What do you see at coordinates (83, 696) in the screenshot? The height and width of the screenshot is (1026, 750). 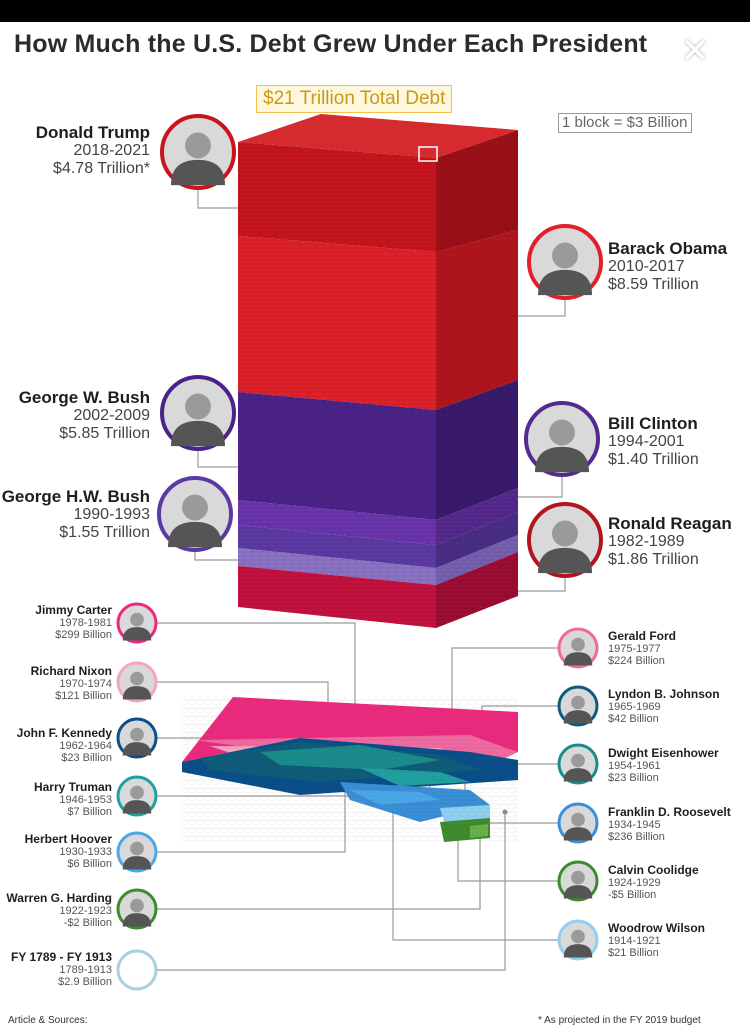 I see `amount-nixon: $121 Billion` at bounding box center [83, 696].